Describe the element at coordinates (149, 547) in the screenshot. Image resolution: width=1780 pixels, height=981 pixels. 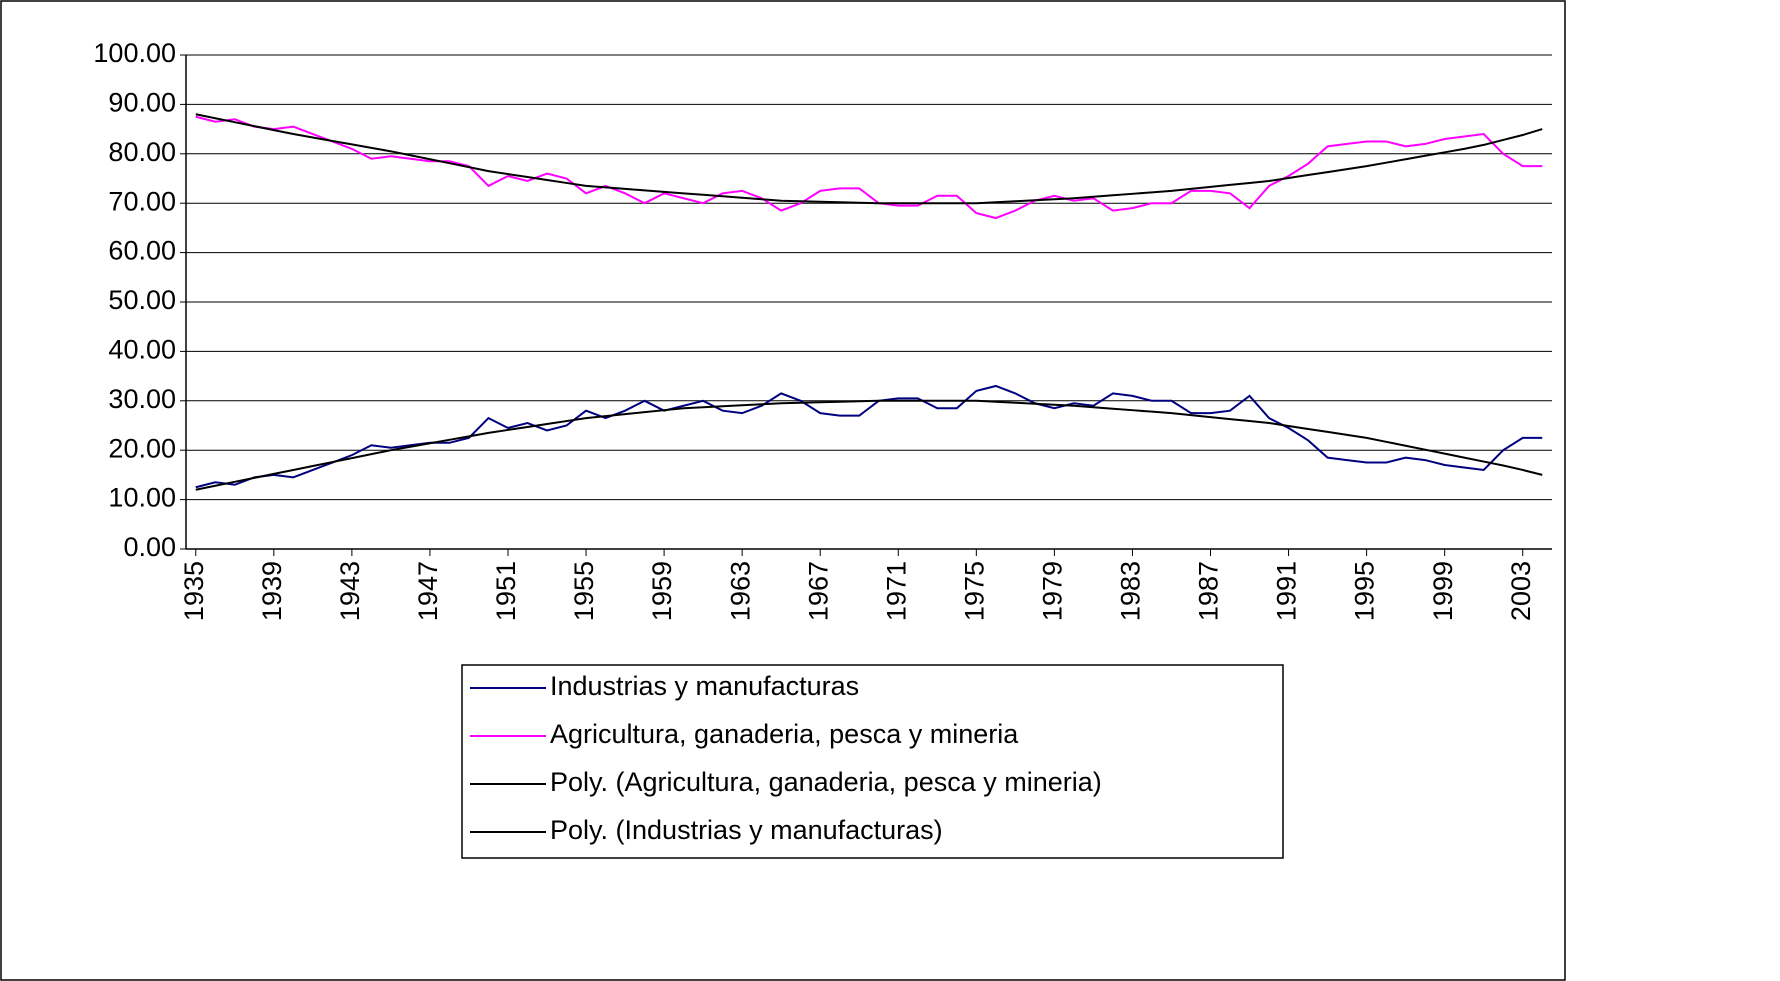
I see `y-tick-label: 0.00` at that location.